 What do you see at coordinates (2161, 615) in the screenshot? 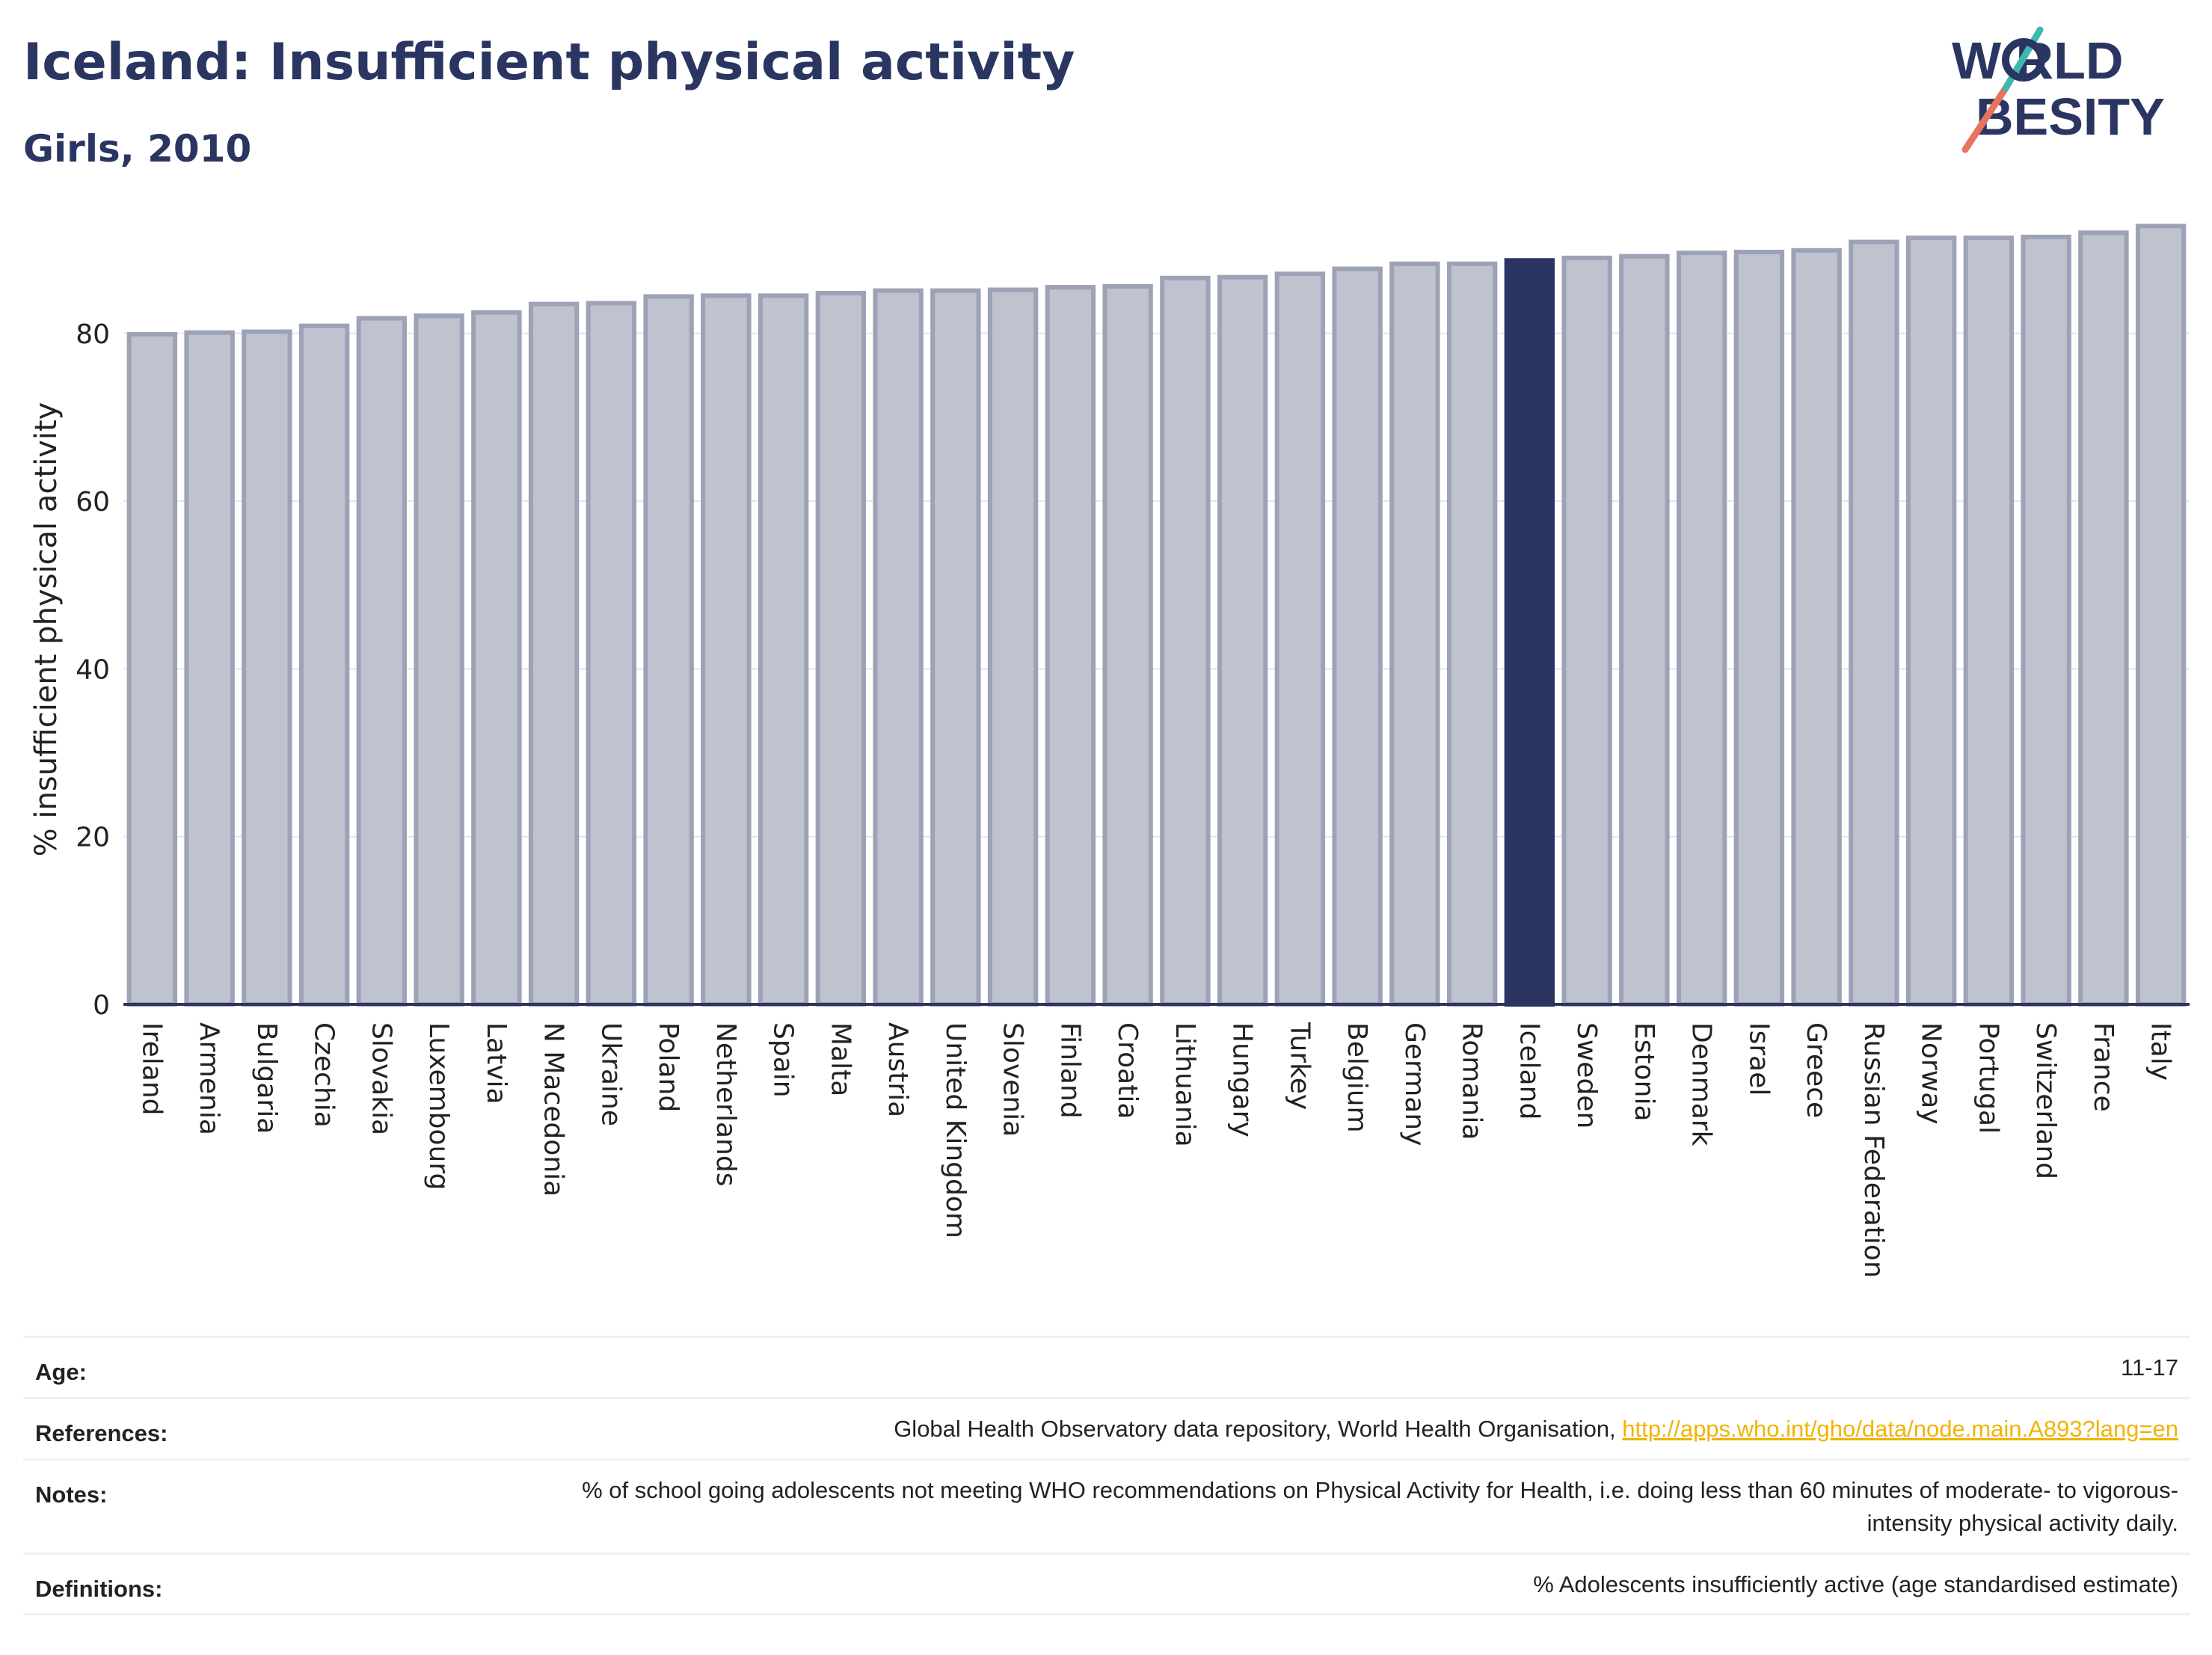
I see `bar-italy` at bounding box center [2161, 615].